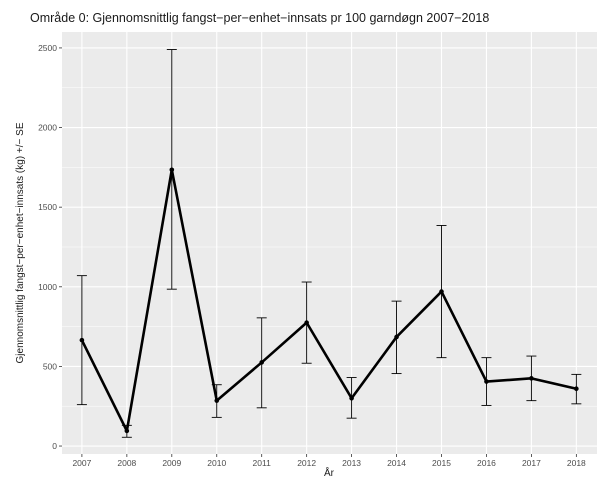 Image resolution: width=604 pixels, height=479 pixels. I want to click on y-tick-label: 1500, so click(47, 207).